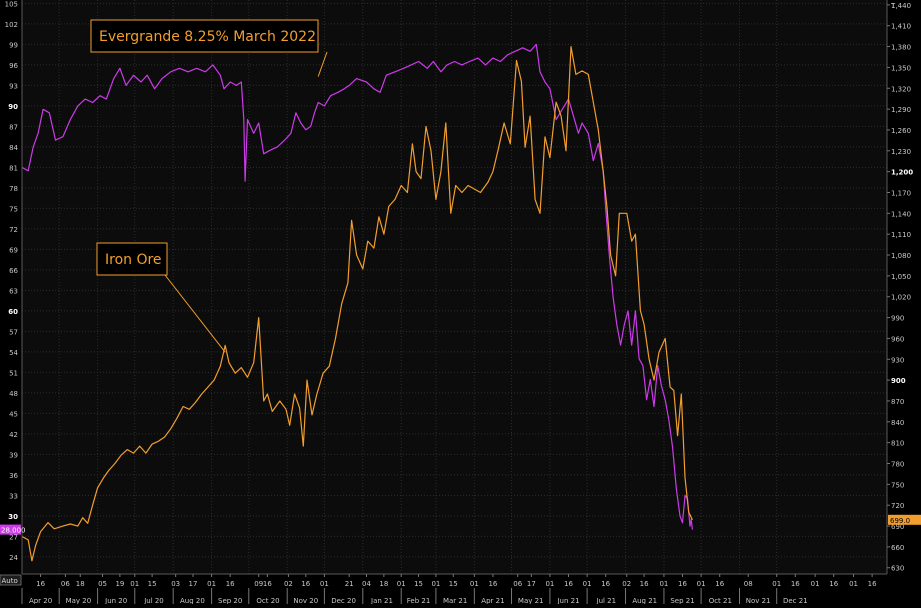  I want to click on x-axis-band, so click(460, 589).